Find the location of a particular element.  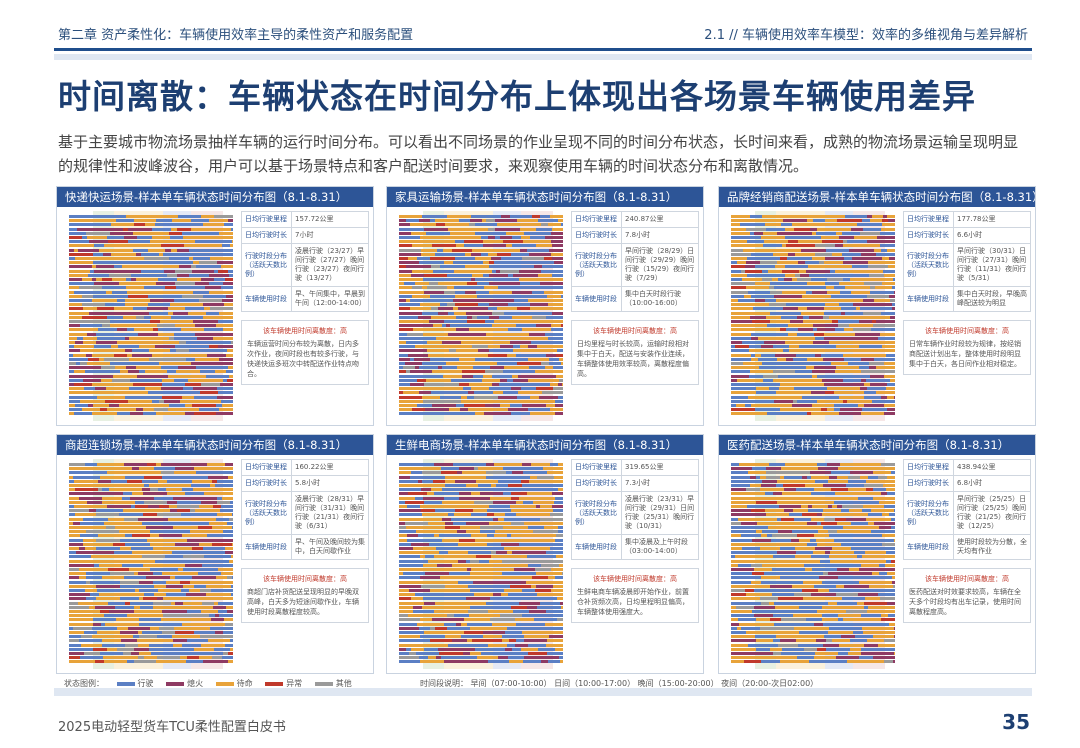

metric-label: 日均行驶里程 is located at coordinates (596, 467).